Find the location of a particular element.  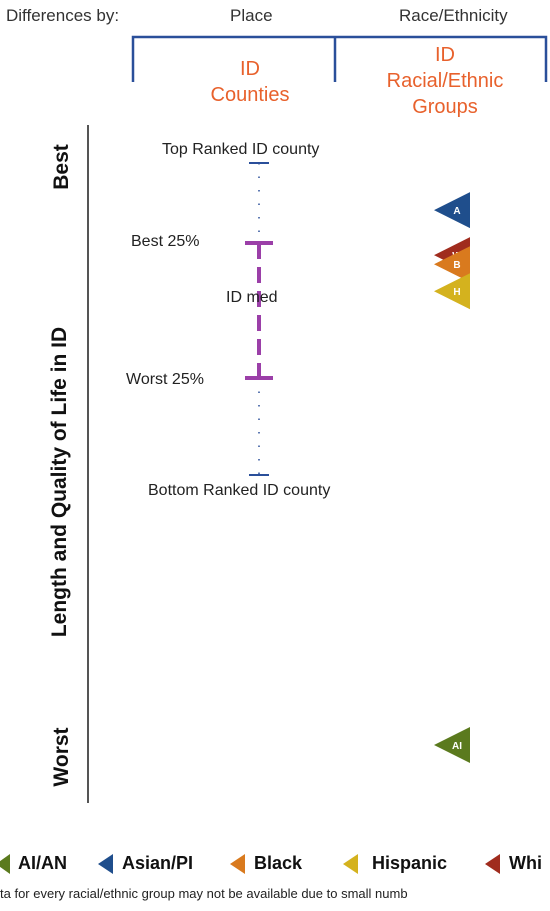

hispanic-triangle-icon is located at coordinates (350, 864).